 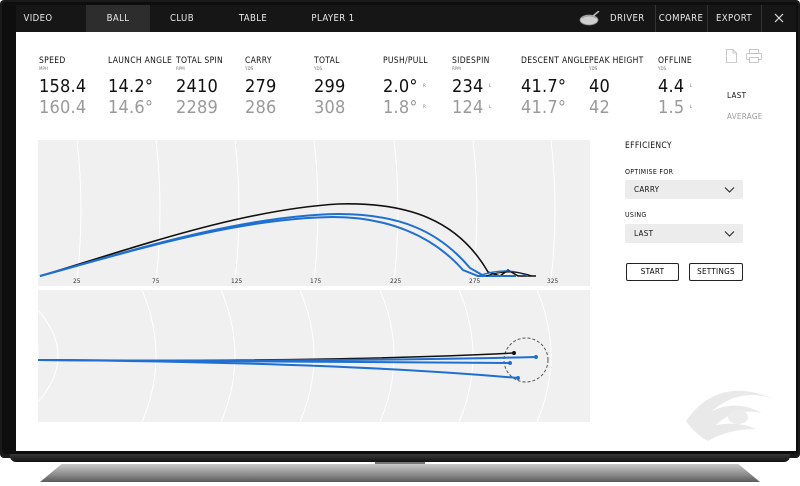 I want to click on stat-total: TOTAL YDS 299 308, so click(x=330, y=87).